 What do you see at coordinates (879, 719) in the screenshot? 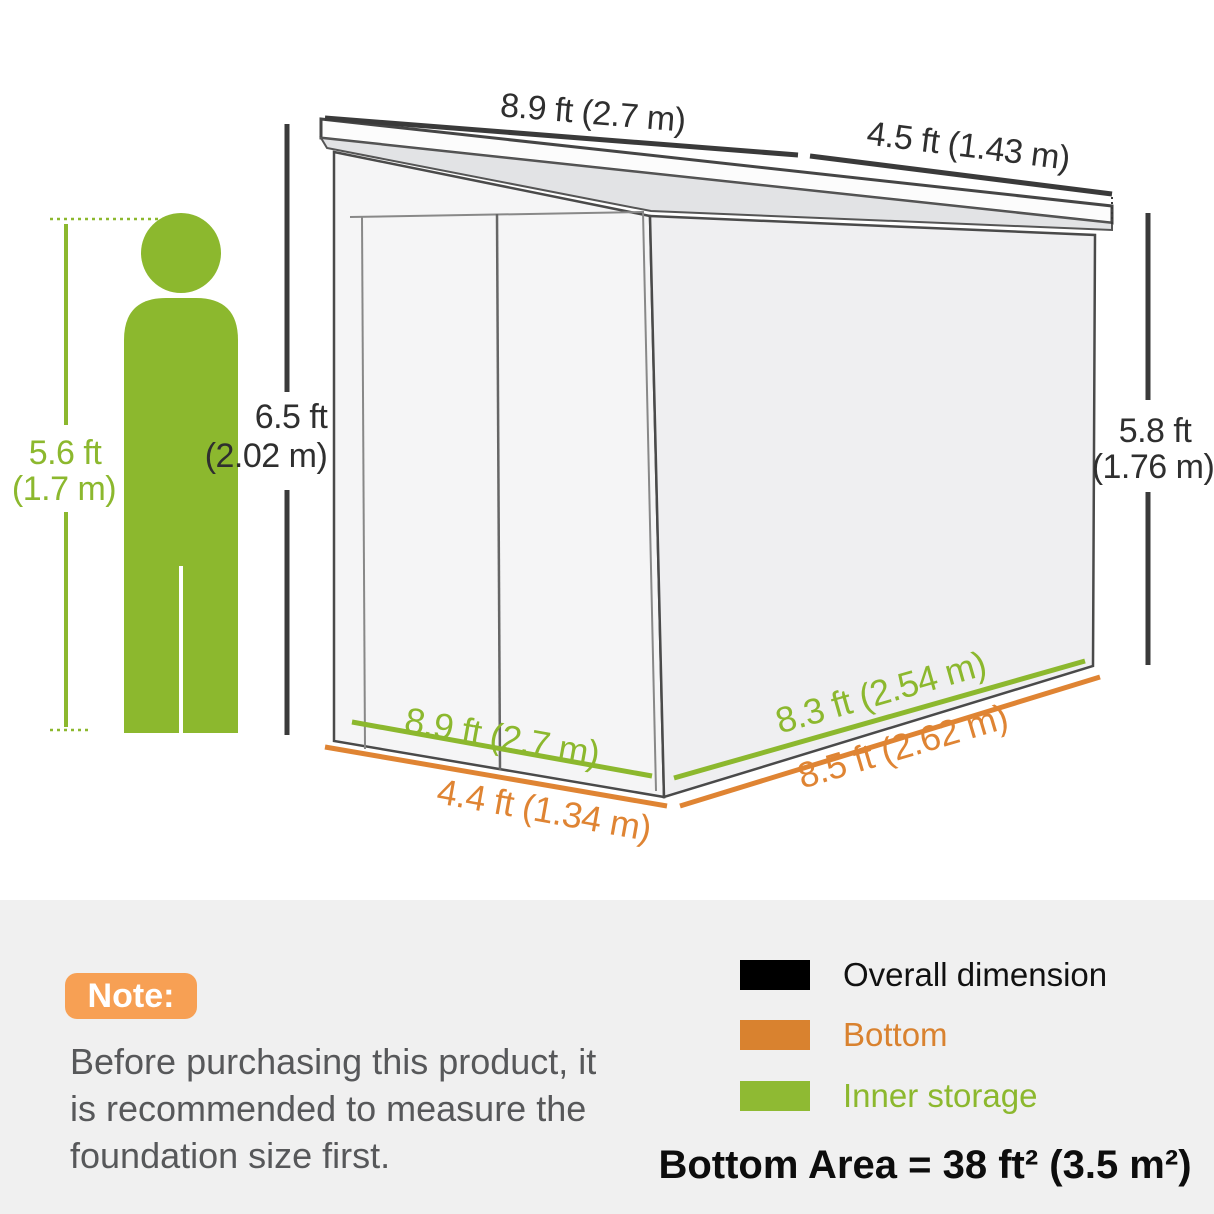
I see `inner-side-line` at bounding box center [879, 719].